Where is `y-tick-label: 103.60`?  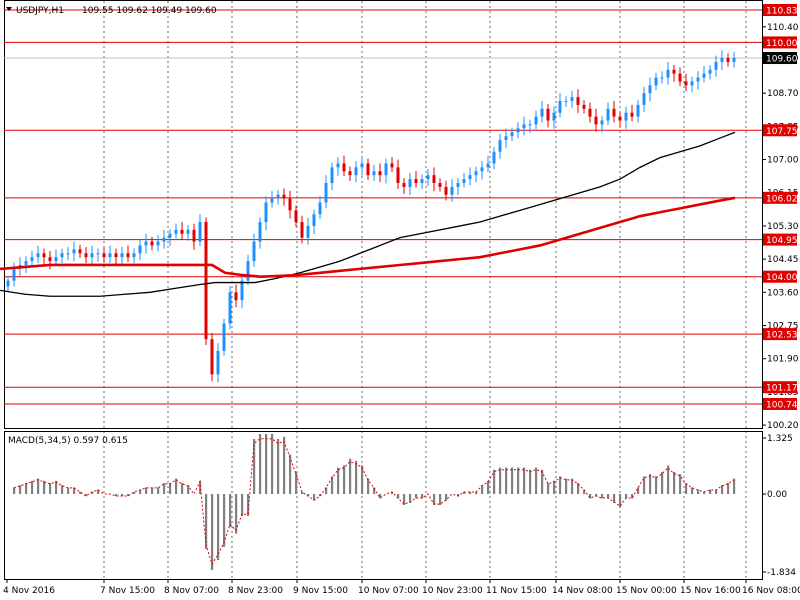 y-tick-label: 103.60 is located at coordinates (783, 293).